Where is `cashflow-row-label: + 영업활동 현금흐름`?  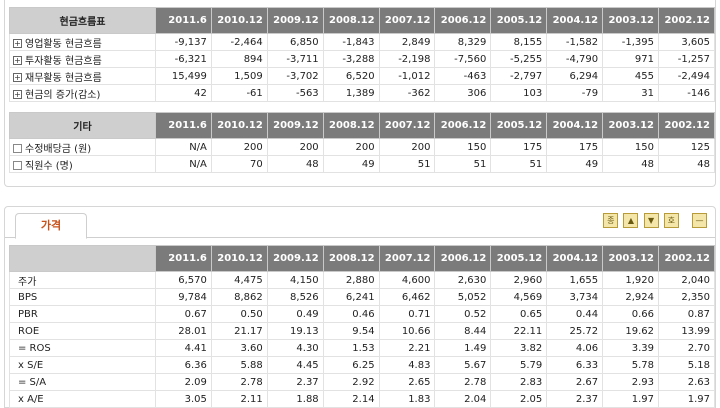
cashflow-row-label: + 영업활동 현금흐름 is located at coordinates (82, 42).